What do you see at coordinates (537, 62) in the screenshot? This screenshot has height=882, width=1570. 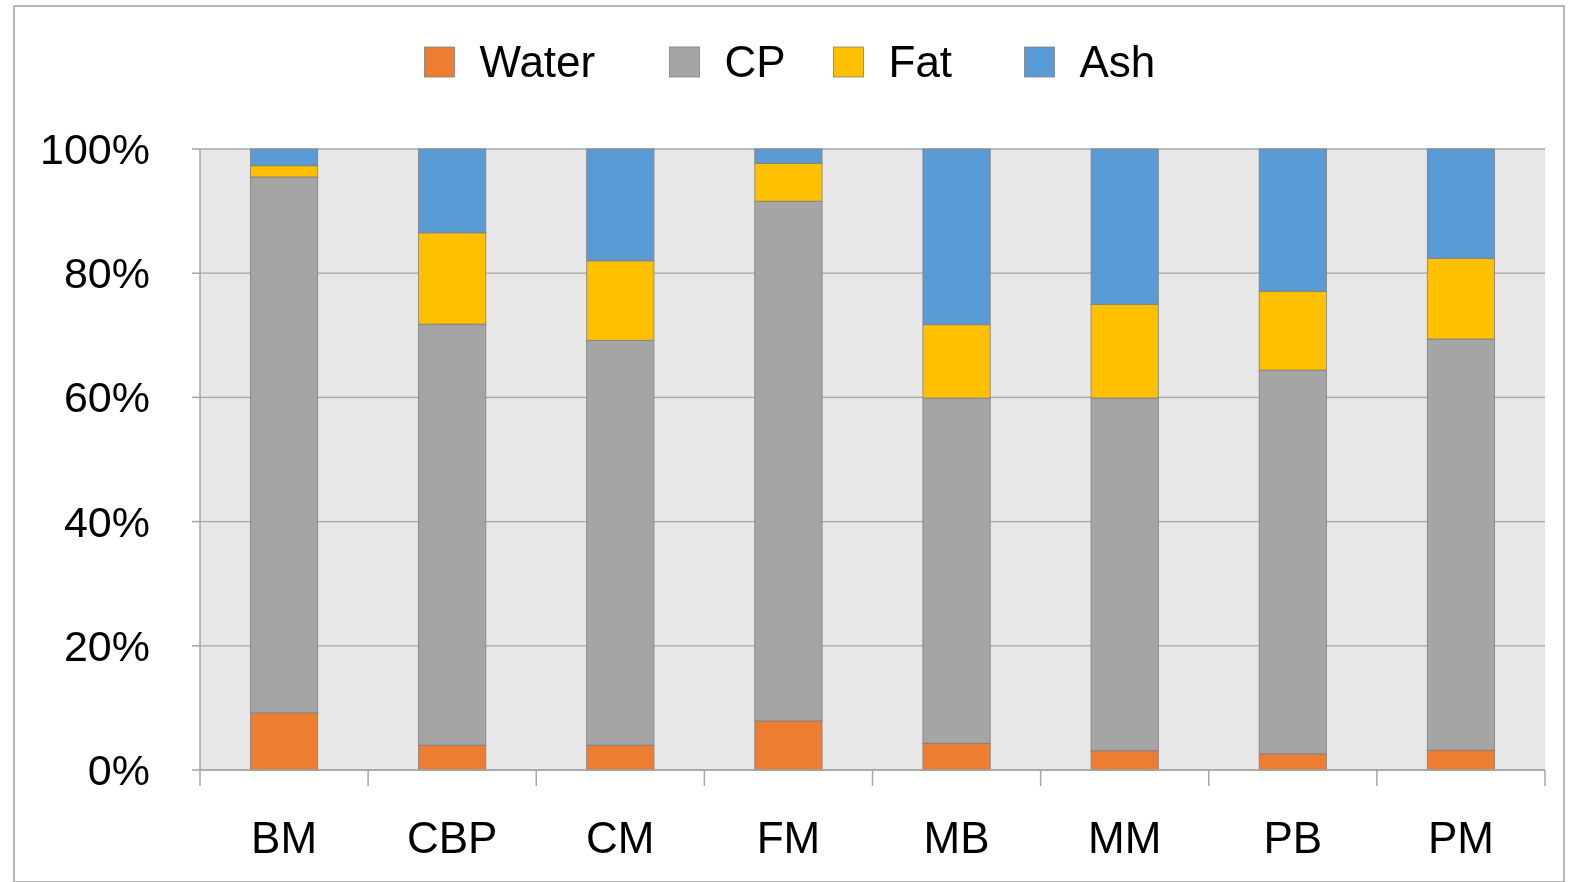 I see `legend-label: Water` at bounding box center [537, 62].